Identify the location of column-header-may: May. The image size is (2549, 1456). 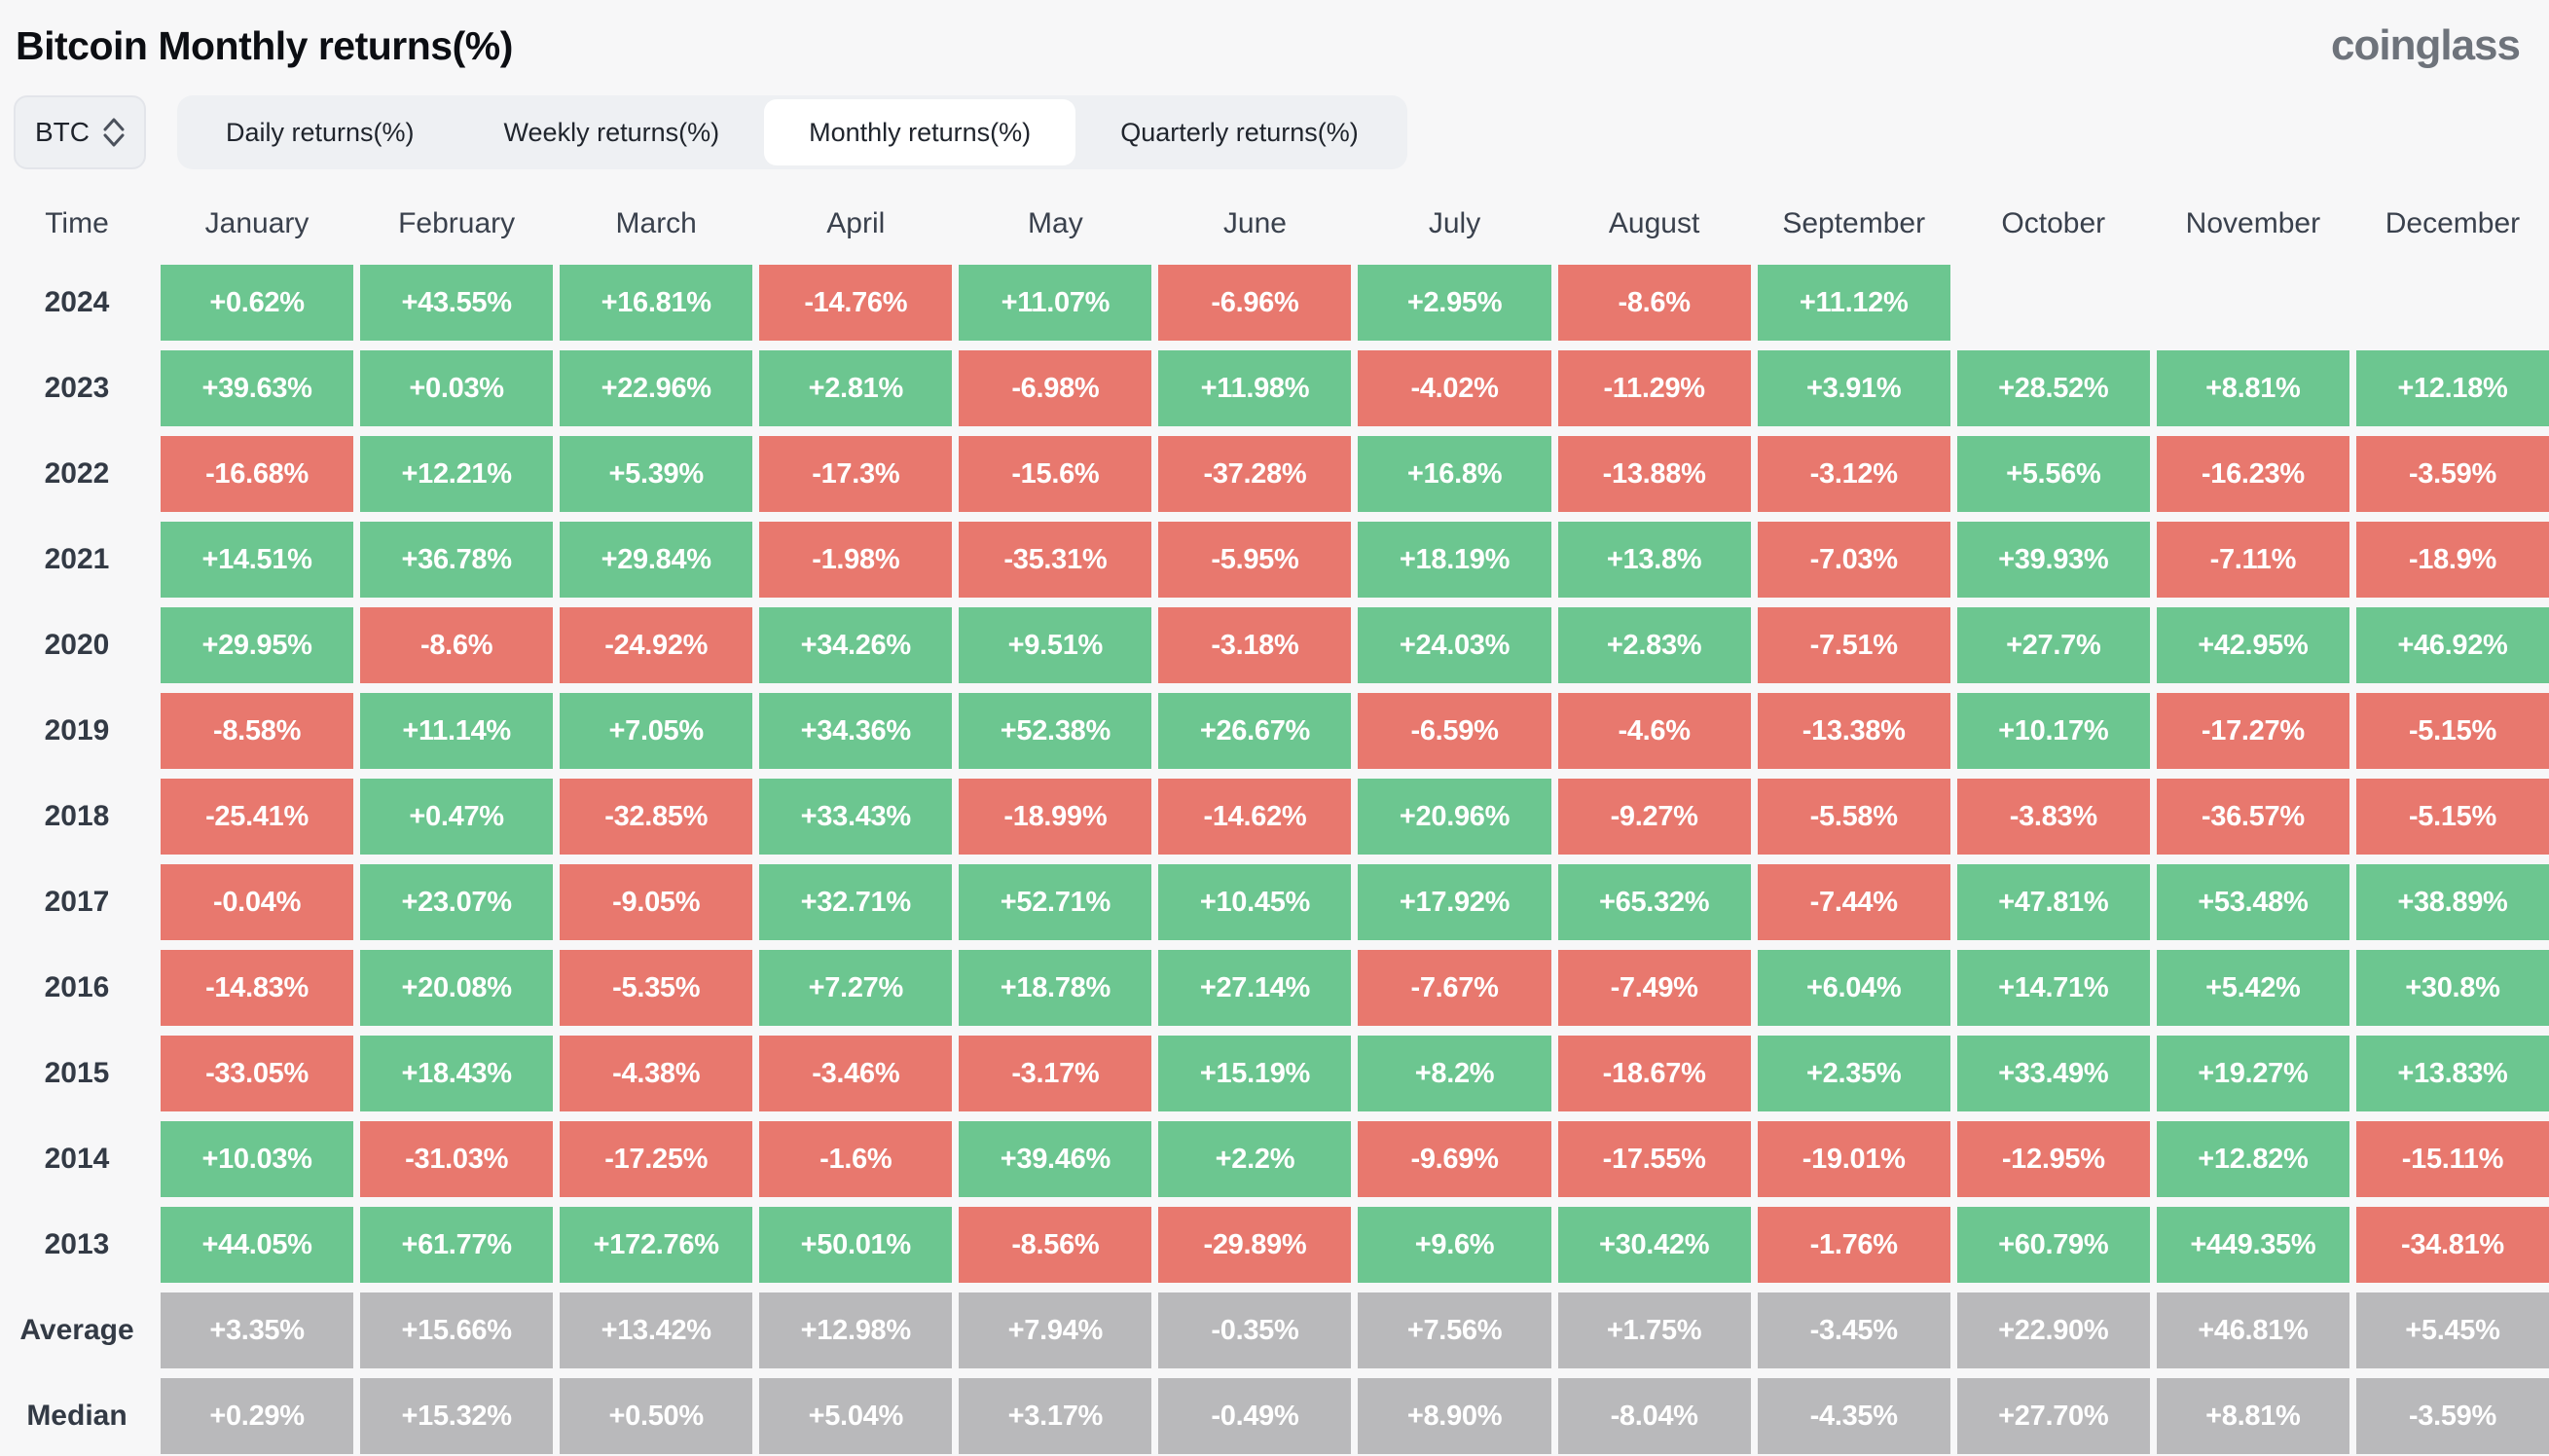
(1055, 223).